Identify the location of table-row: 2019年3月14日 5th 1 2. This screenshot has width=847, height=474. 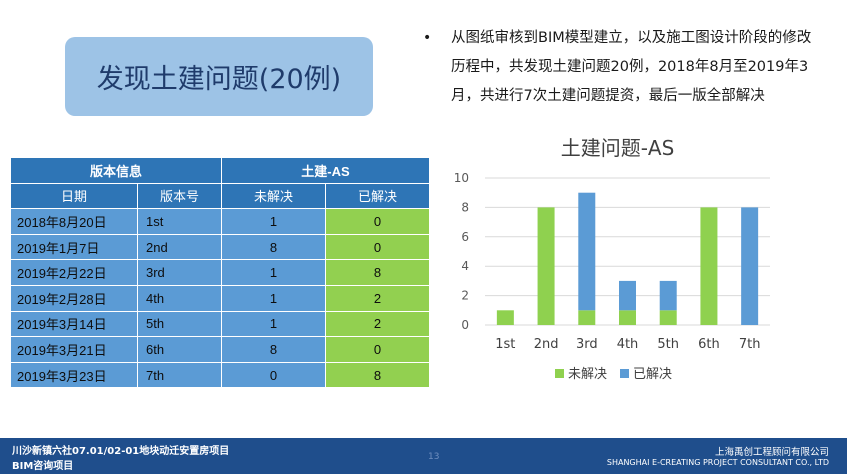
(220, 324).